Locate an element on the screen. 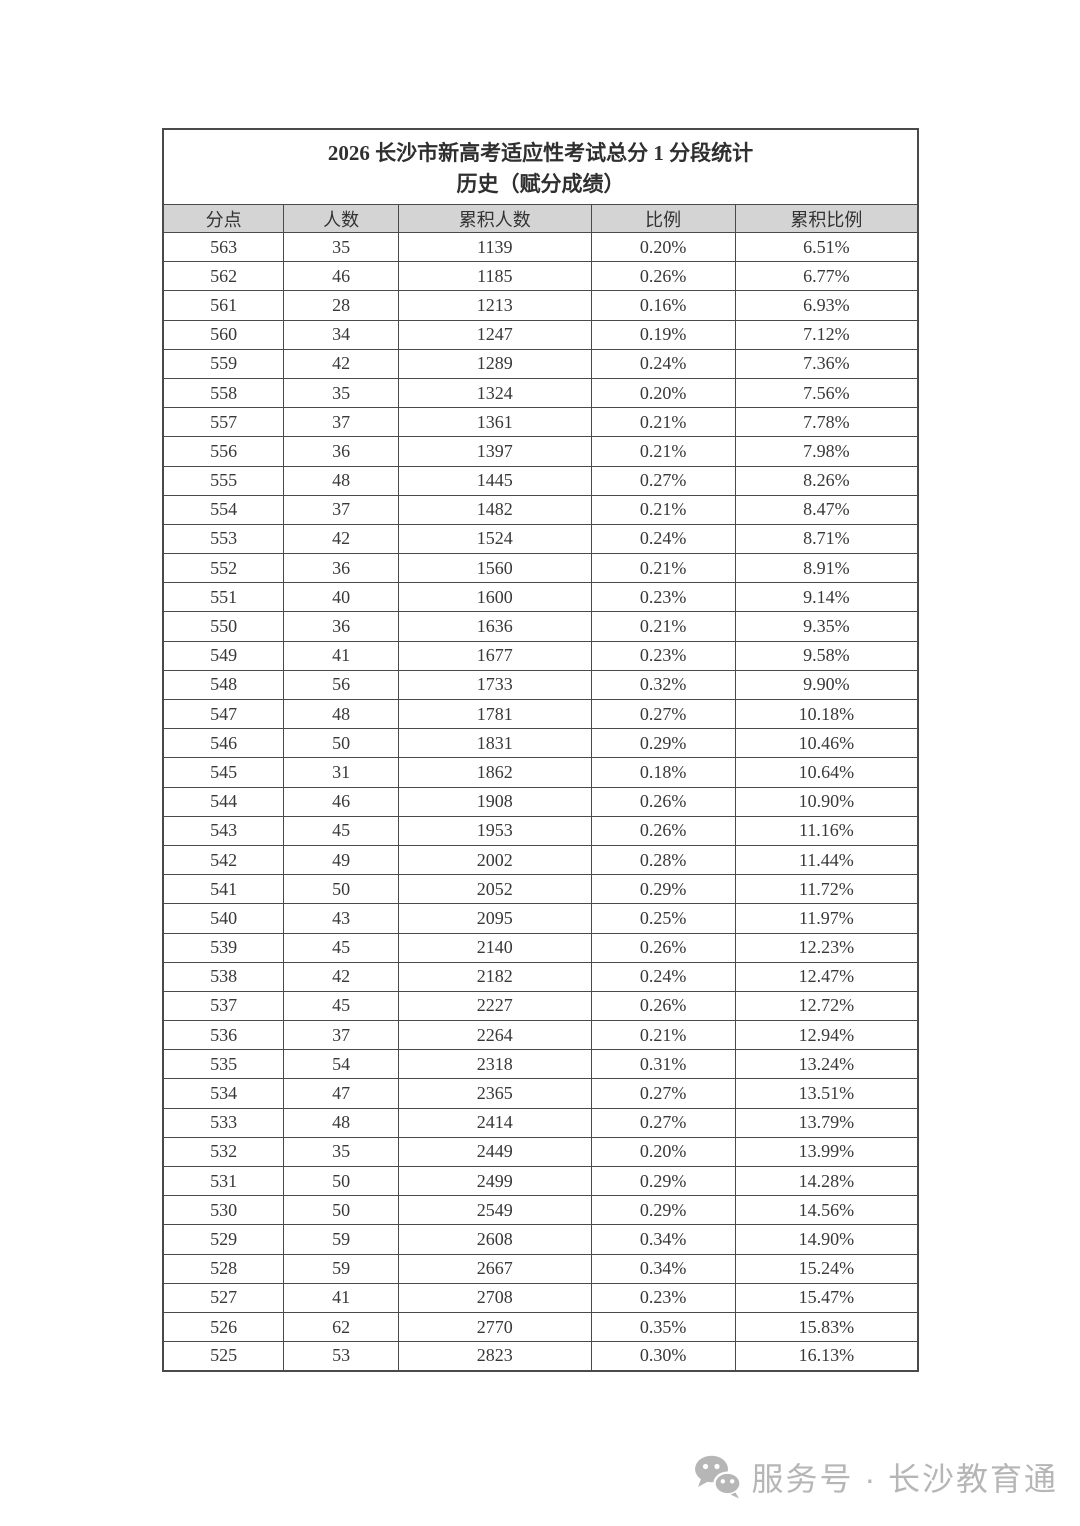  table-title-line1: 2026 长沙市新高考适应性考试总分 1 分段统计 is located at coordinates (540, 152).